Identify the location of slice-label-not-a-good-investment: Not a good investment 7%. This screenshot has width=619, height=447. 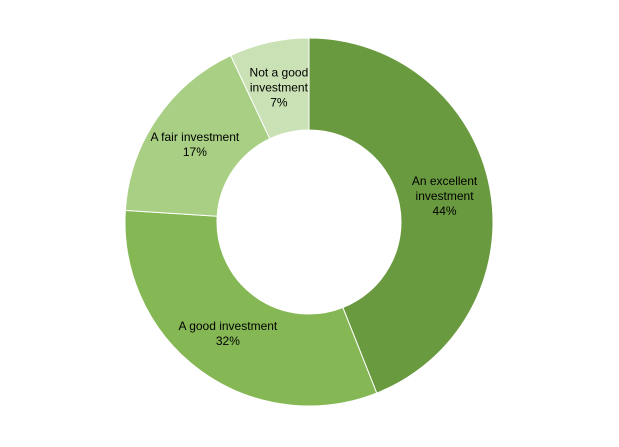
(279, 87).